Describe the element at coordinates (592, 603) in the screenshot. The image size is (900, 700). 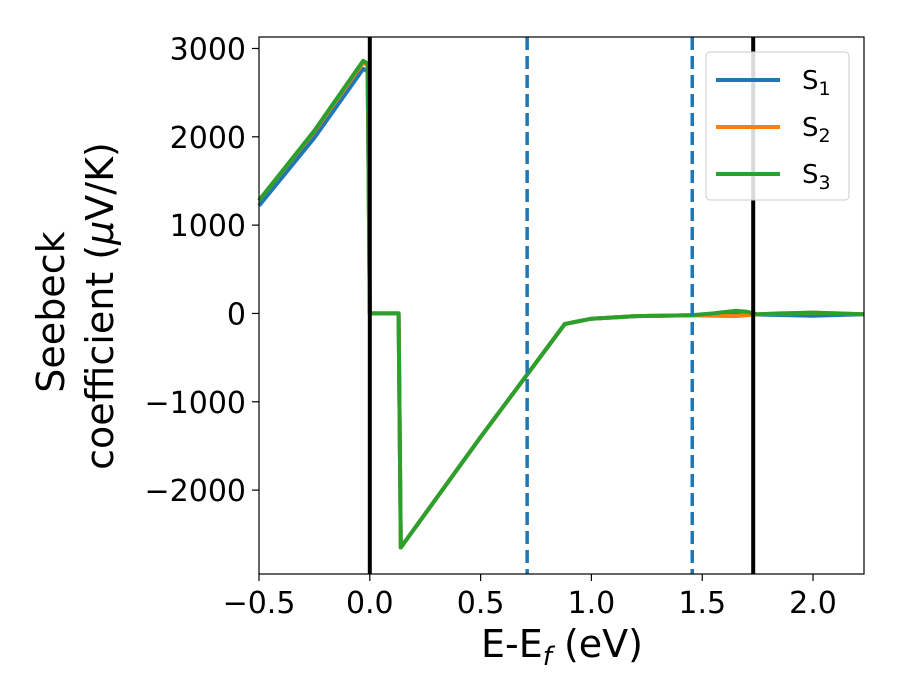
I see `x-tick-label: 1.0` at that location.